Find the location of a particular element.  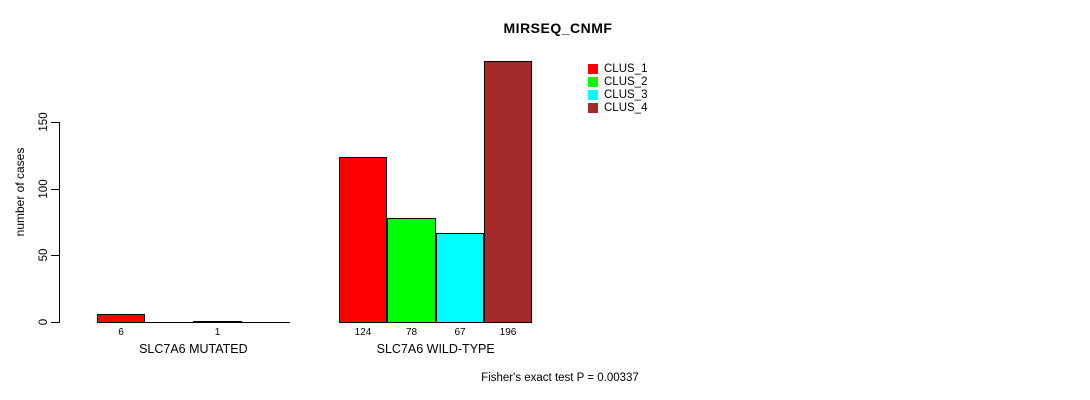

fisher-test-annotation: Fisher's exact test P = 0.00337 is located at coordinates (560, 378).